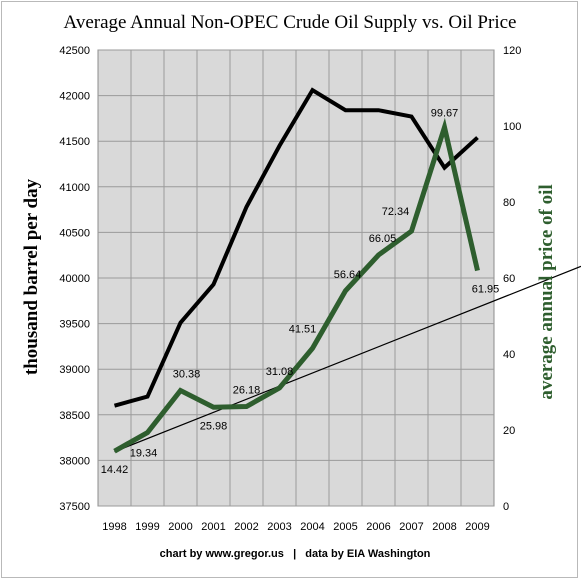 The height and width of the screenshot is (581, 581). I want to click on y2-tick-label: 20, so click(509, 431).